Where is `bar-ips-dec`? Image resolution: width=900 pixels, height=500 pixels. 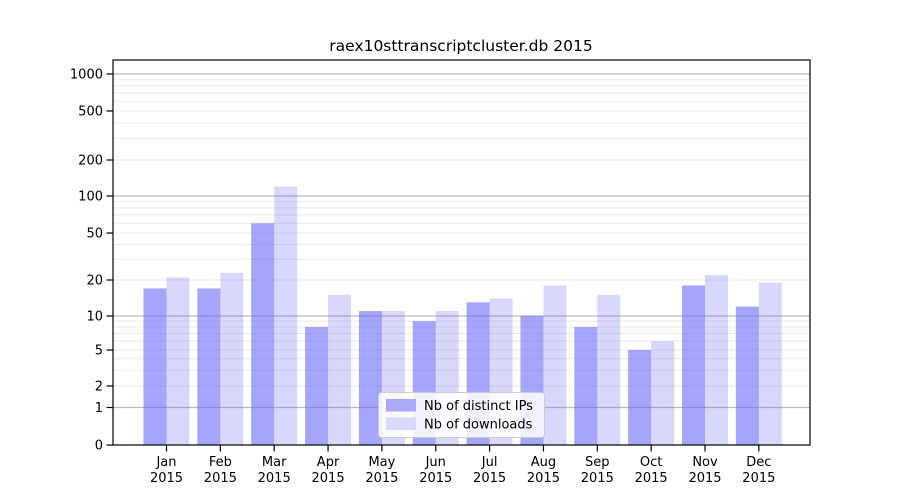 bar-ips-dec is located at coordinates (747, 375).